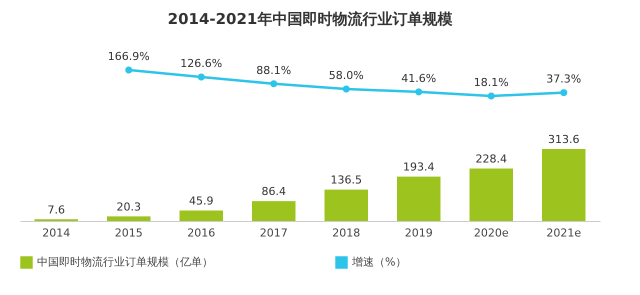 The height and width of the screenshot is (295, 640). I want to click on data-label: 41.6%, so click(418, 78).